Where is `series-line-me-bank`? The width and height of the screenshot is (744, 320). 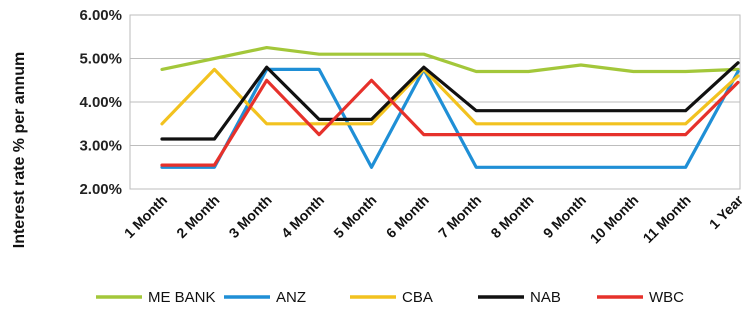
series-line-me-bank is located at coordinates (450, 59).